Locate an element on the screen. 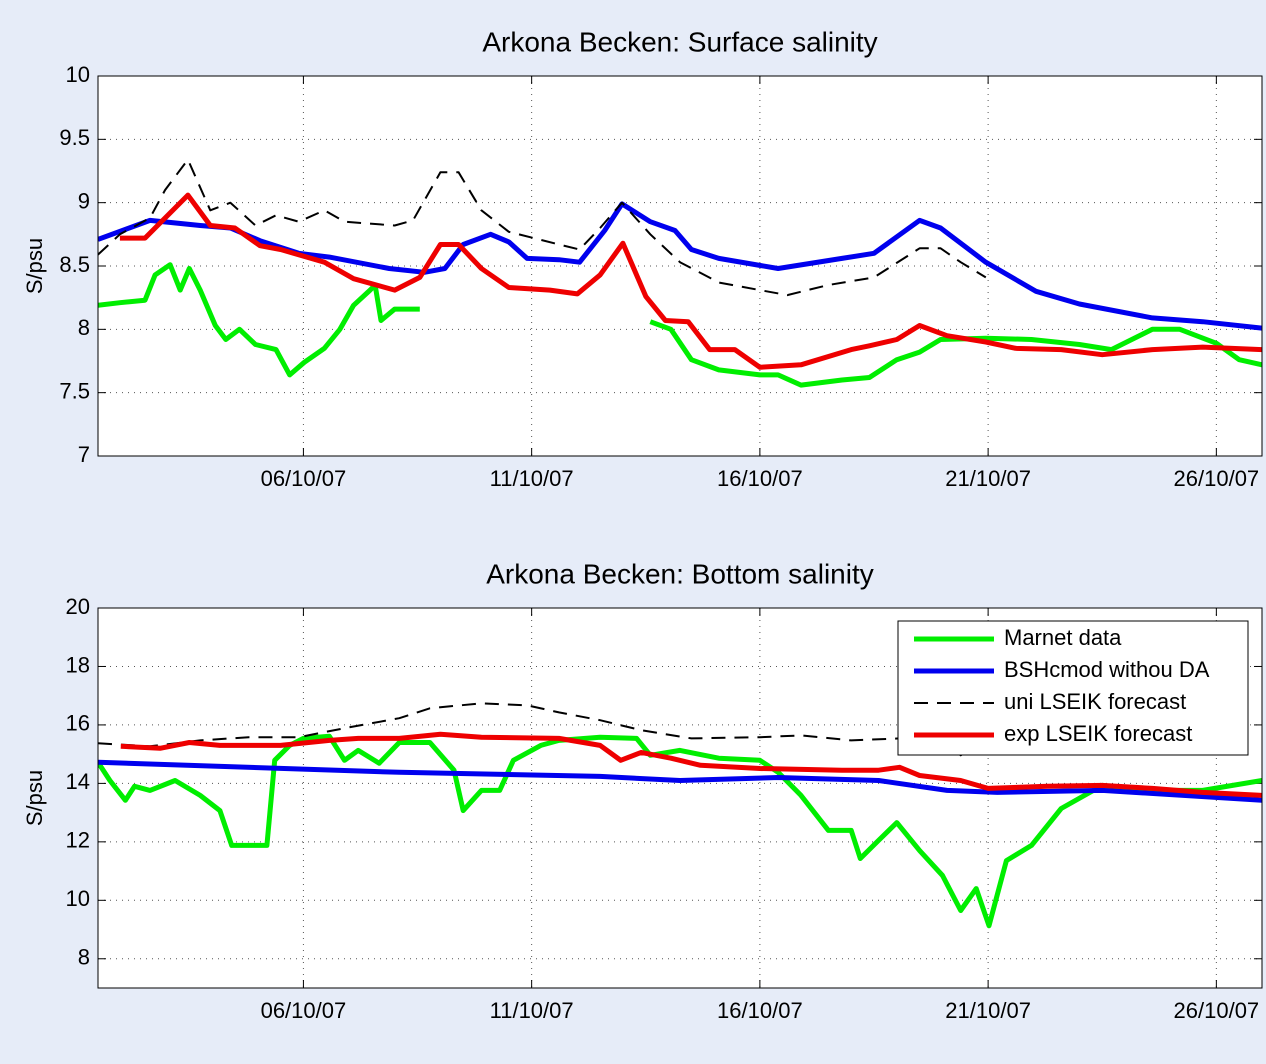  y-tick-label: 16 is located at coordinates (78, 723).